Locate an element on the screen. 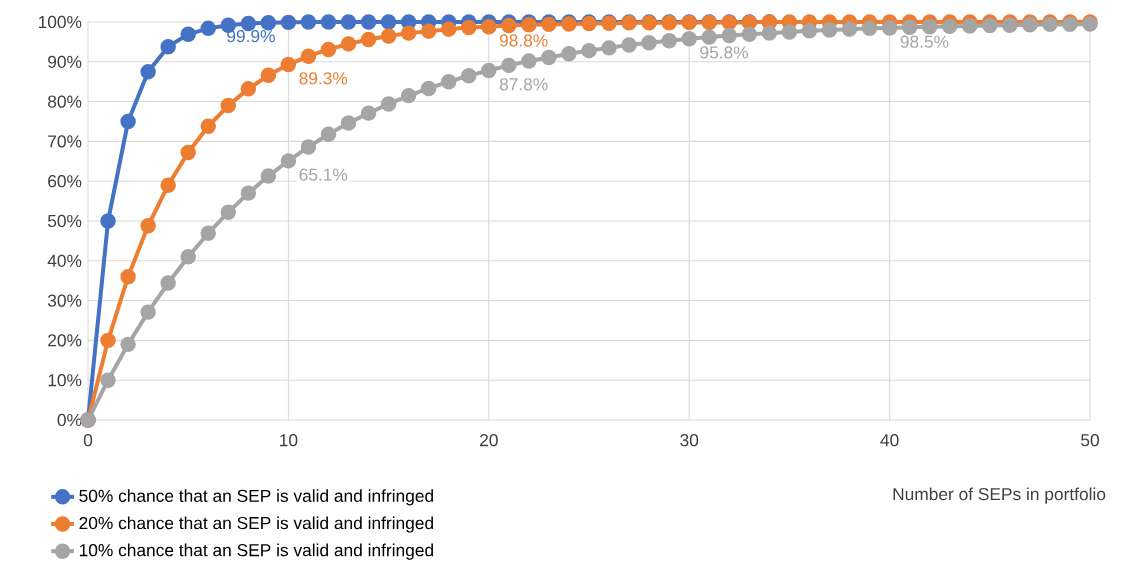 The height and width of the screenshot is (580, 1124). legend-label: 20% chance that an SEP is valid and infringed is located at coordinates (256, 524).